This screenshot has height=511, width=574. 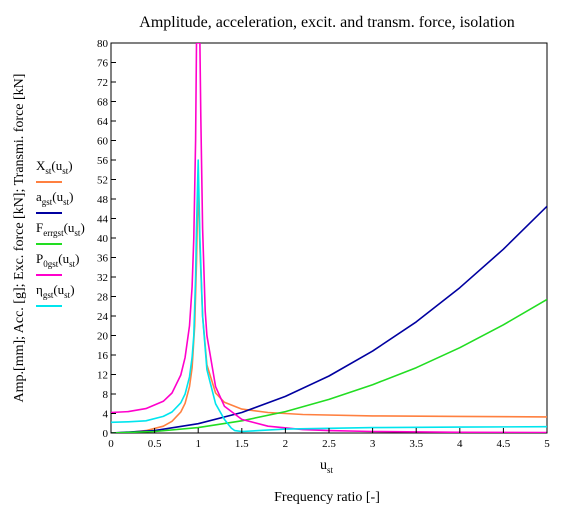 I want to click on legend-item-0: Xst(ust), so click(x=54, y=170).